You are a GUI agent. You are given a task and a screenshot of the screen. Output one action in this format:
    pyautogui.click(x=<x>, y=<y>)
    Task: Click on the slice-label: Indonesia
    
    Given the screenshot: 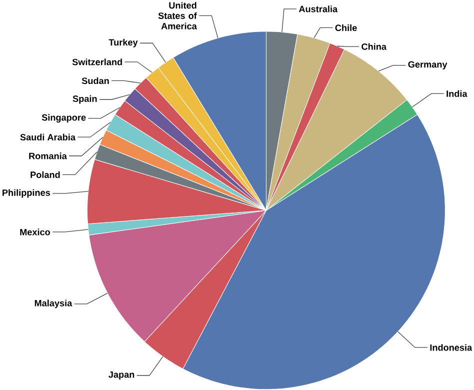 What is the action you would take?
    pyautogui.click(x=451, y=347)
    